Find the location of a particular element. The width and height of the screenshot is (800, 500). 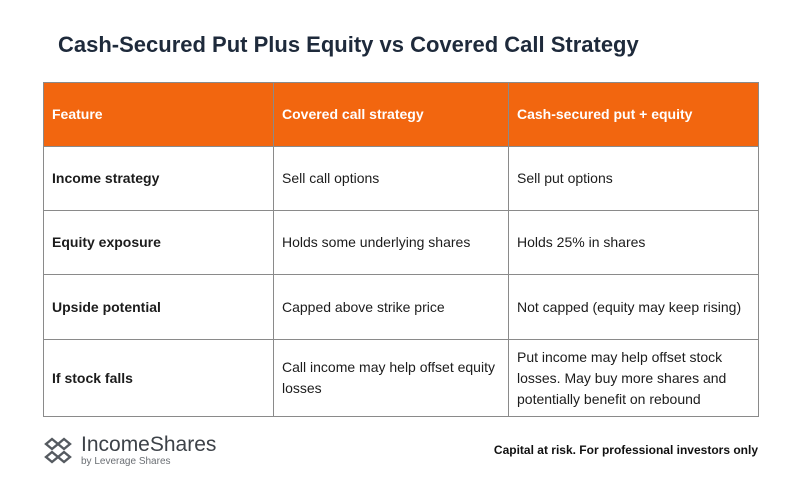

tagline: by Leverage Shares is located at coordinates (126, 461).